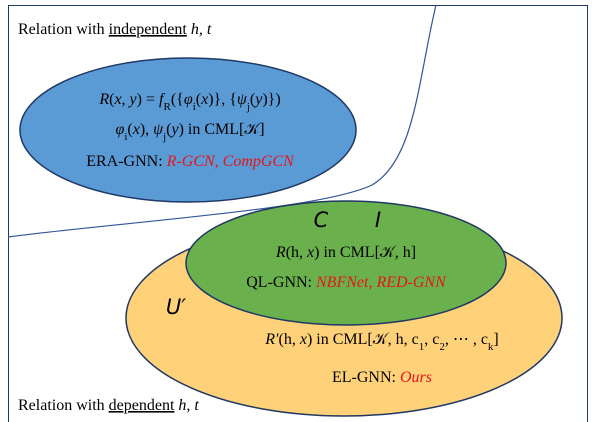  I want to click on method-label: EL-GNN: Ours, so click(382, 377).